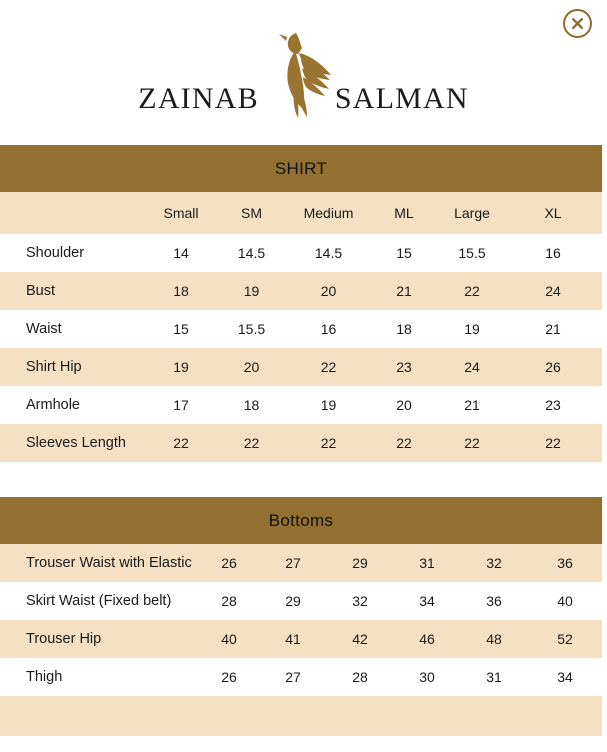  What do you see at coordinates (44, 677) in the screenshot?
I see `row-label: Thigh` at bounding box center [44, 677].